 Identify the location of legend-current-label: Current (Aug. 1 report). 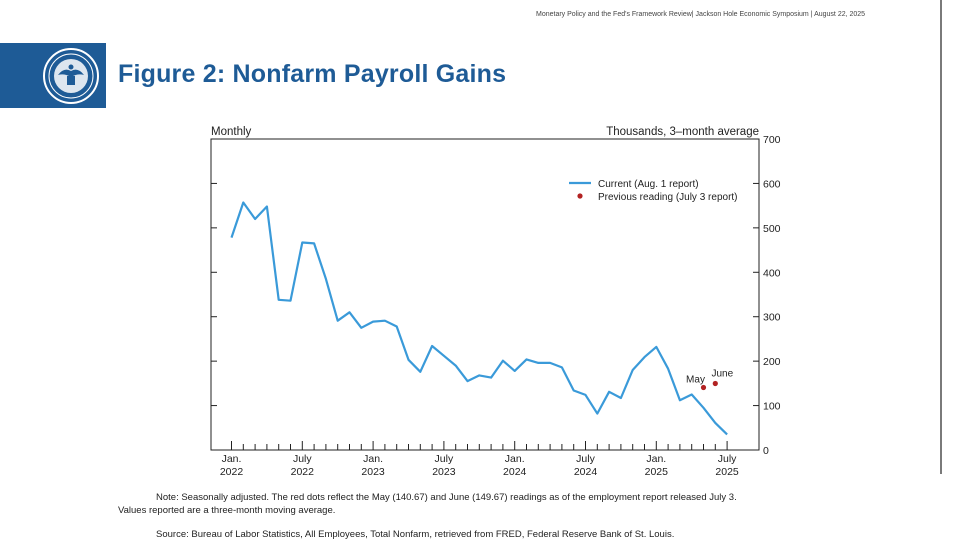
(648, 184).